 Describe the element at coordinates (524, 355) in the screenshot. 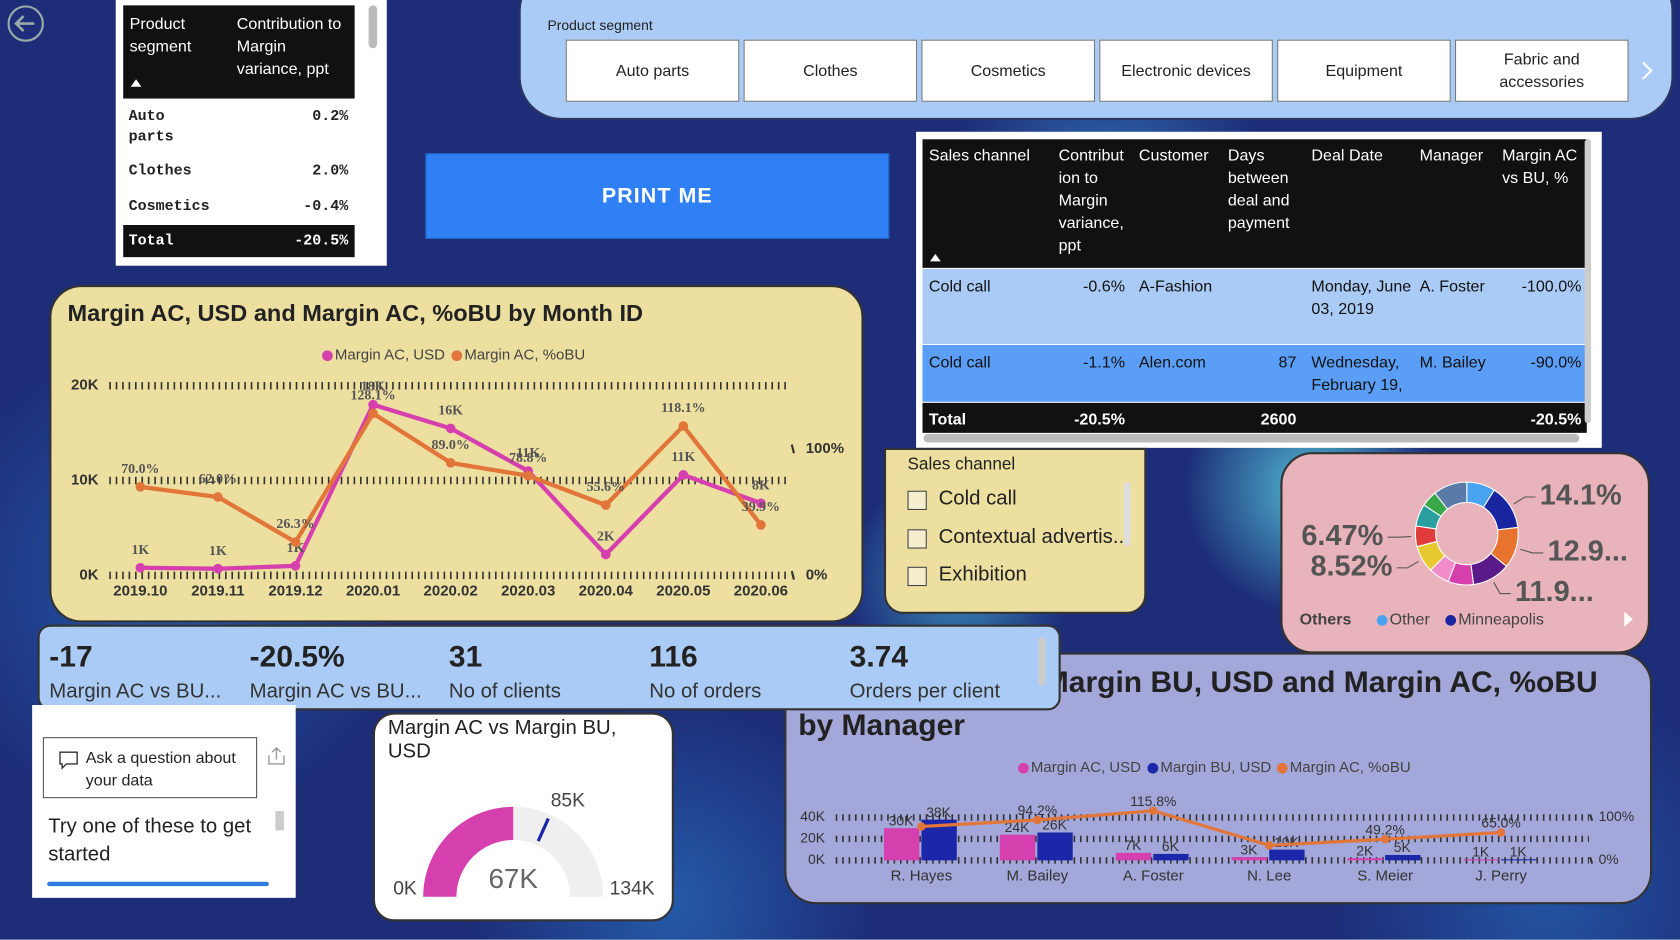

I see `legend-label: Margin AC, %oBU` at that location.